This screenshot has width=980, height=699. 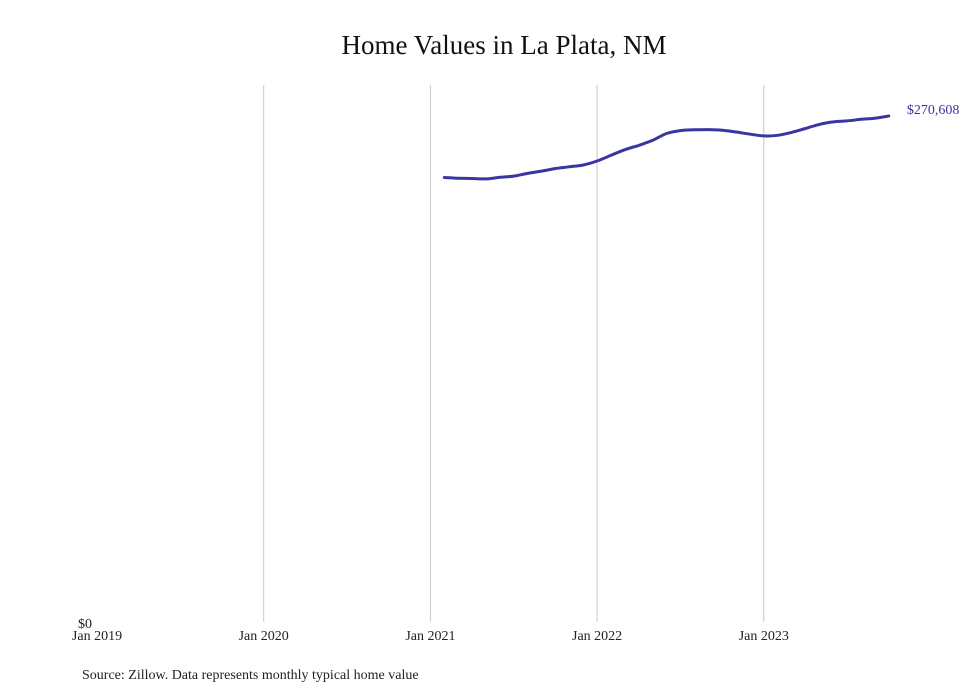 I want to click on series-lines: $270,608, so click(x=701, y=142).